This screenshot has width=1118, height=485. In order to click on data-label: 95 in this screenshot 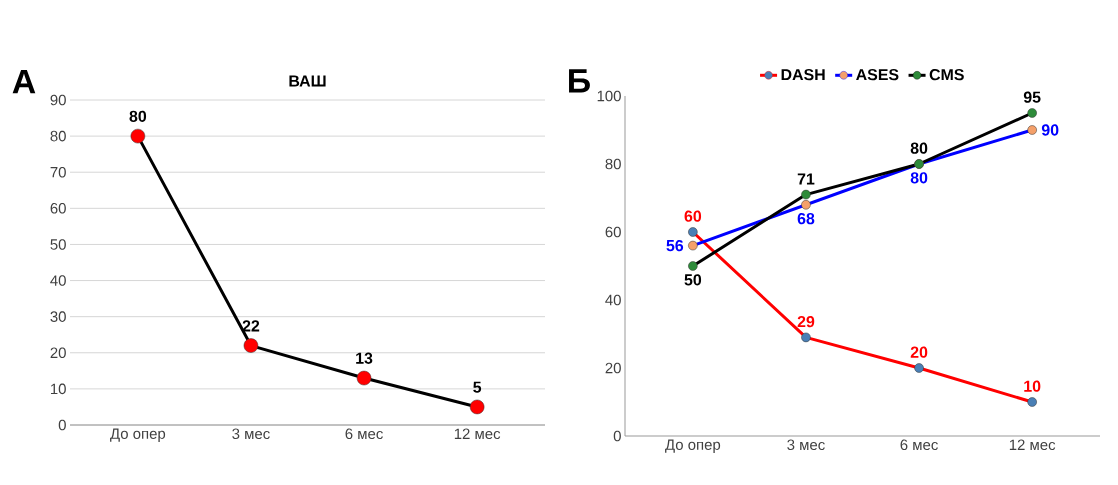, I will do `click(1032, 97)`.